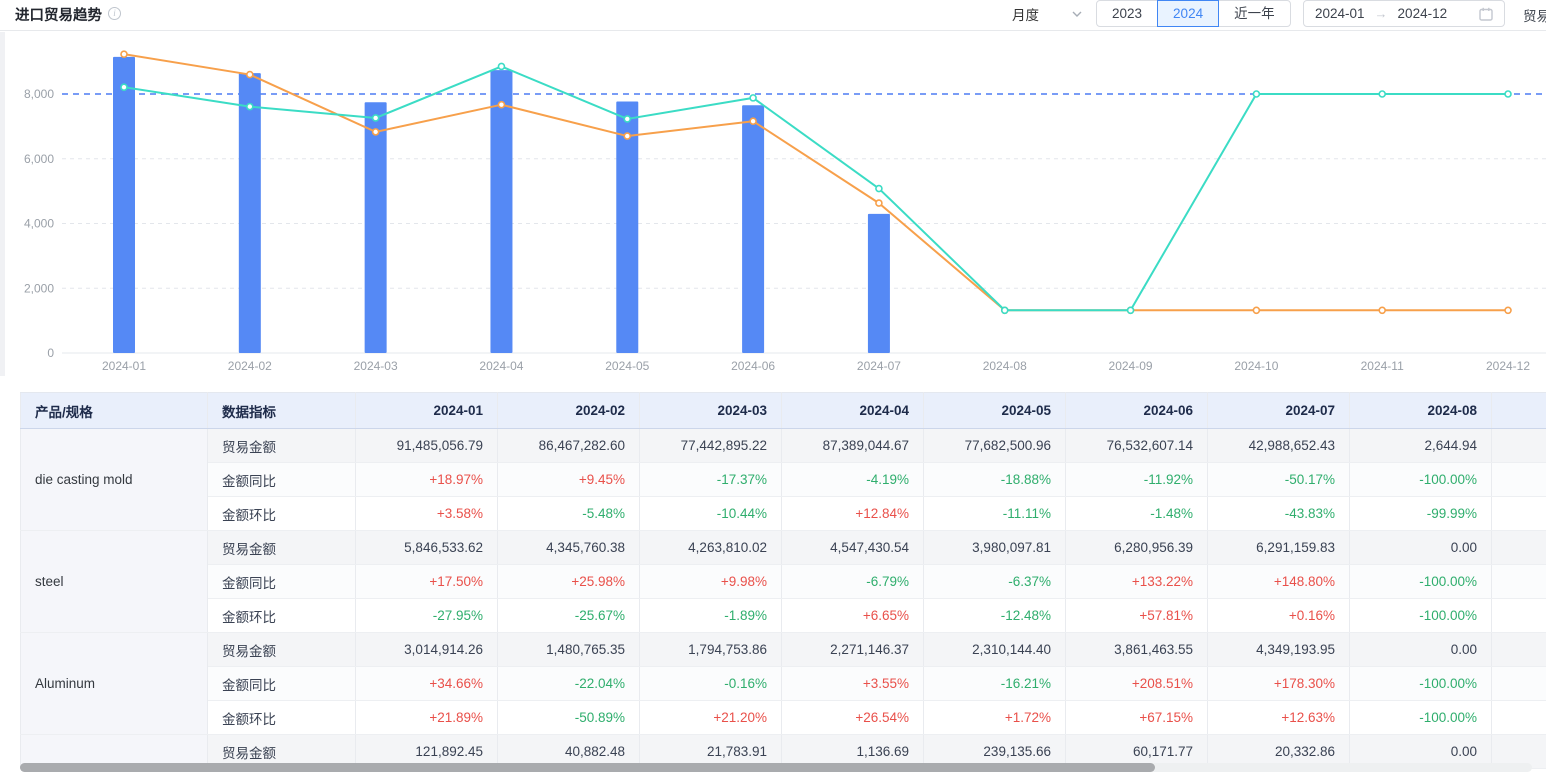  What do you see at coordinates (710, 717) in the screenshot?
I see `table-cell: +21.20%` at bounding box center [710, 717].